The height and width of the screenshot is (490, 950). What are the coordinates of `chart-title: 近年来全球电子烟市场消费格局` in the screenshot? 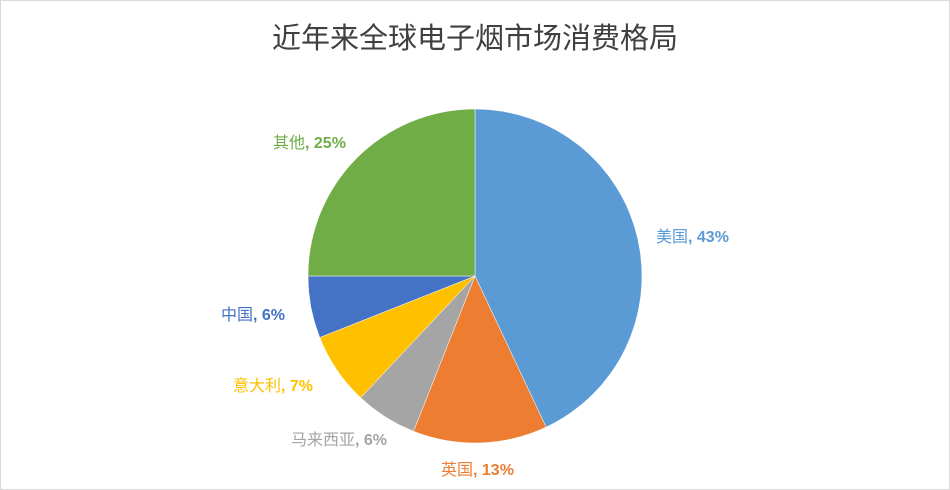 It's located at (474, 38).